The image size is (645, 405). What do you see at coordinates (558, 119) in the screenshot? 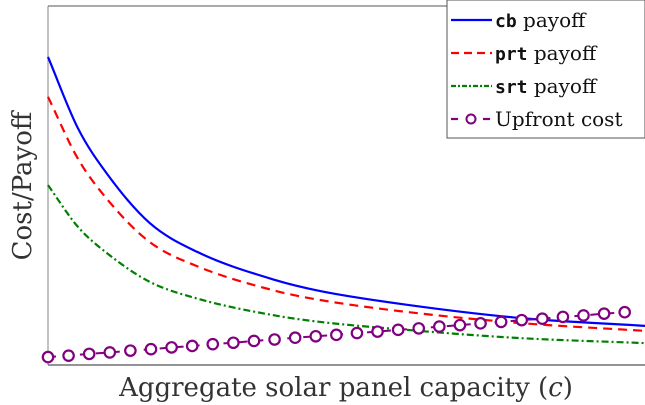
I see `legend-label-upfront-cost: Upfront cost` at bounding box center [558, 119].